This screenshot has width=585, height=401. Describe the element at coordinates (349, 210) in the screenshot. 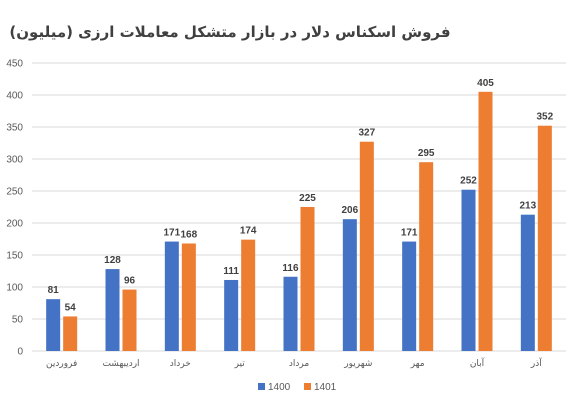

I see `data-label: 206` at that location.